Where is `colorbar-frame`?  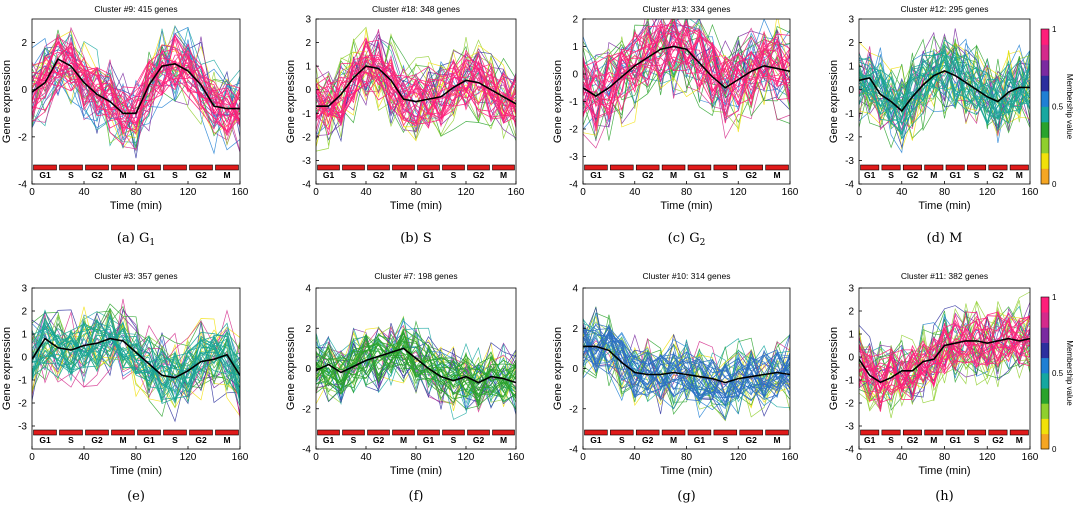
colorbar-frame is located at coordinates (1045, 106).